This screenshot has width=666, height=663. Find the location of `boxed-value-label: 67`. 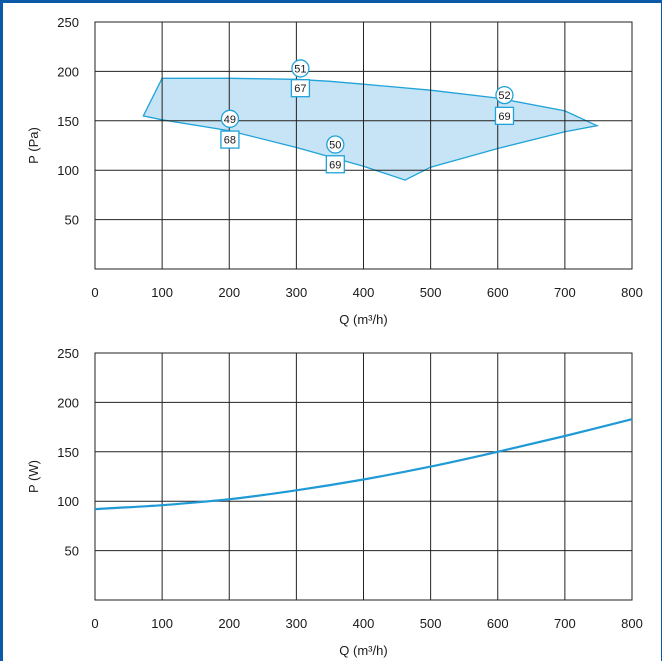

boxed-value-label: 67 is located at coordinates (300, 89).